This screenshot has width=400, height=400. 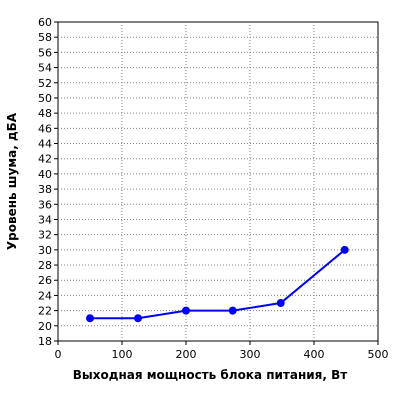 What do you see at coordinates (378, 354) in the screenshot?
I see `x-tick-label: 500` at bounding box center [378, 354].